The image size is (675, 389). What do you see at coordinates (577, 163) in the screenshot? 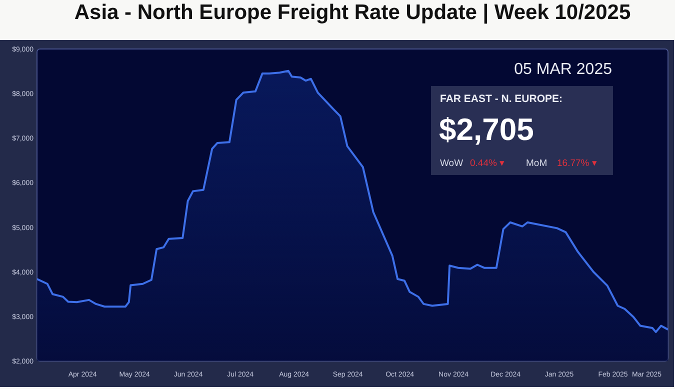
I see `annotation: 16.77% ▾` at bounding box center [577, 163].